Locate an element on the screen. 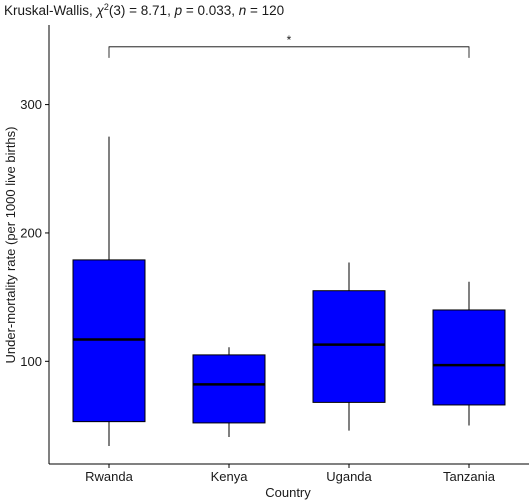  box-tanzania is located at coordinates (469, 353).